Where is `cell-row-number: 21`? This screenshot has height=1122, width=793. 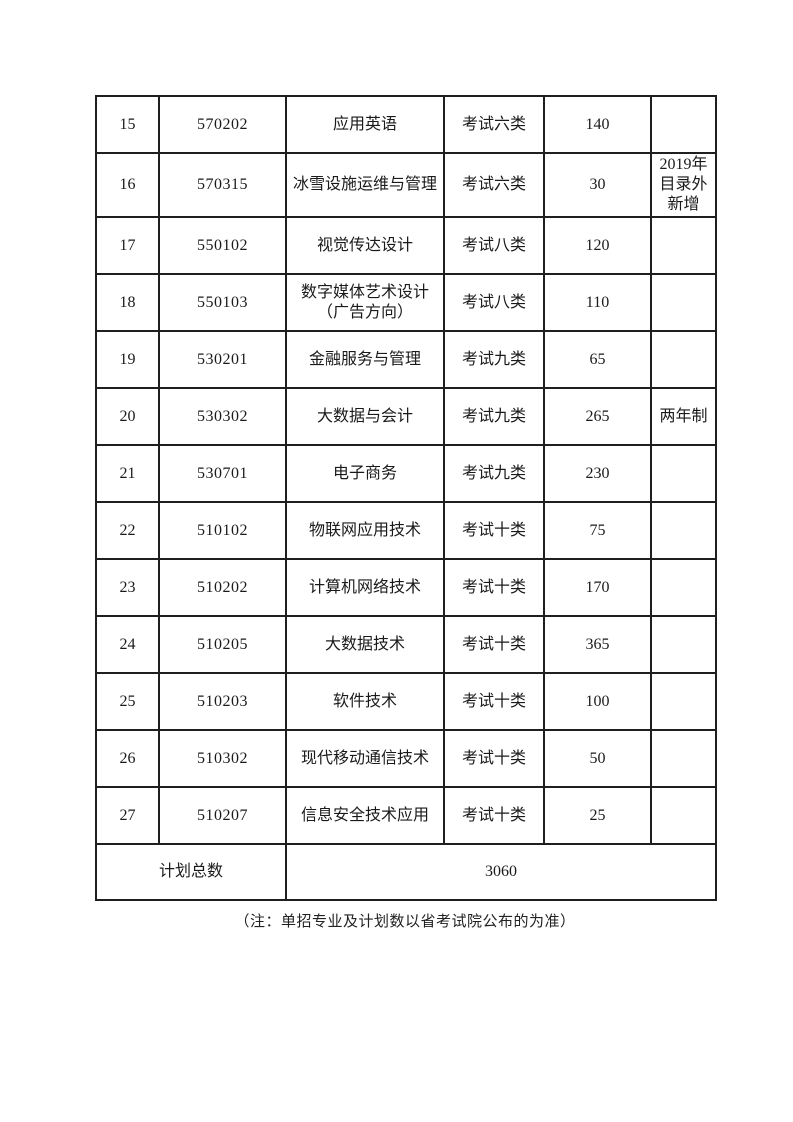
cell-row-number: 21 is located at coordinates (127, 473).